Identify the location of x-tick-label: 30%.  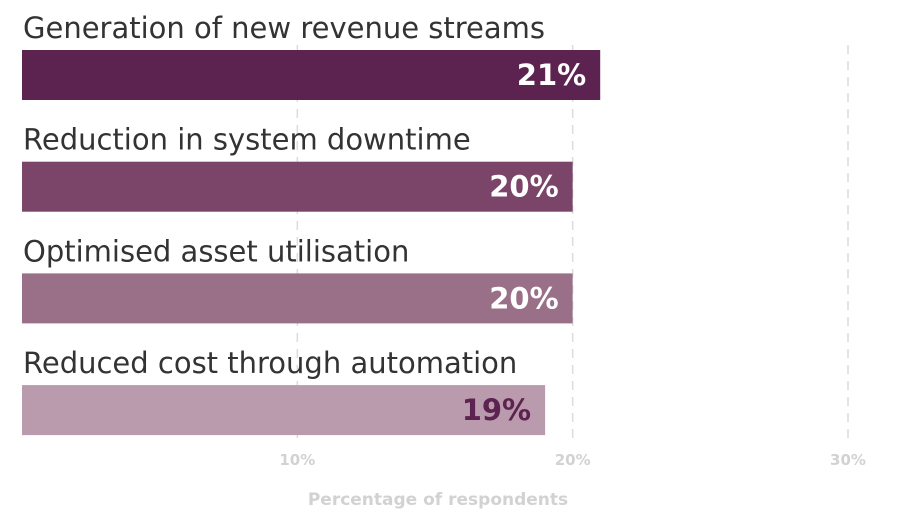
(848, 460).